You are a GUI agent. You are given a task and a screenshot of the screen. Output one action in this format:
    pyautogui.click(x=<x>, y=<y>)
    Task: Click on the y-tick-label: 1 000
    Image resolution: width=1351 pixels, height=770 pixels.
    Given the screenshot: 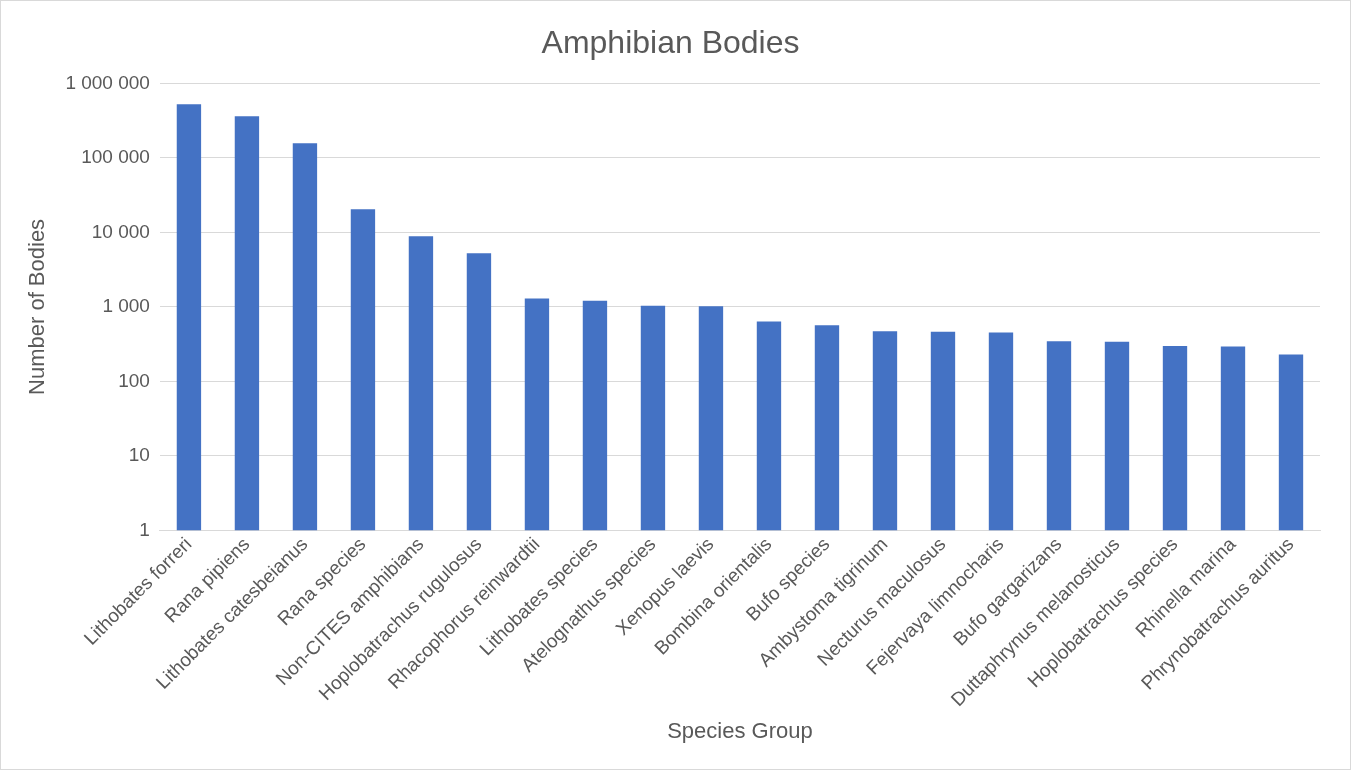 What is the action you would take?
    pyautogui.click(x=126, y=306)
    